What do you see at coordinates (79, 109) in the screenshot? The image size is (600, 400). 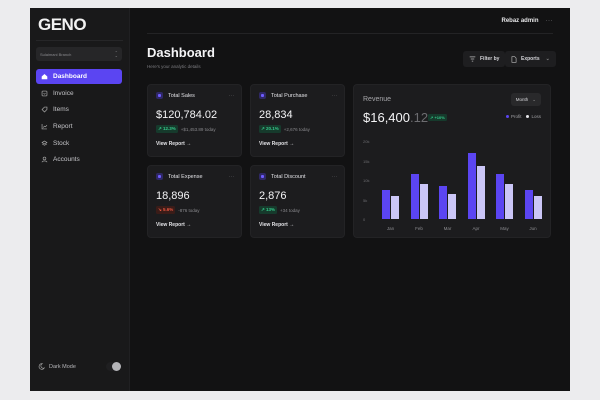 I see `sidebar-item-items: Items` at bounding box center [79, 109].